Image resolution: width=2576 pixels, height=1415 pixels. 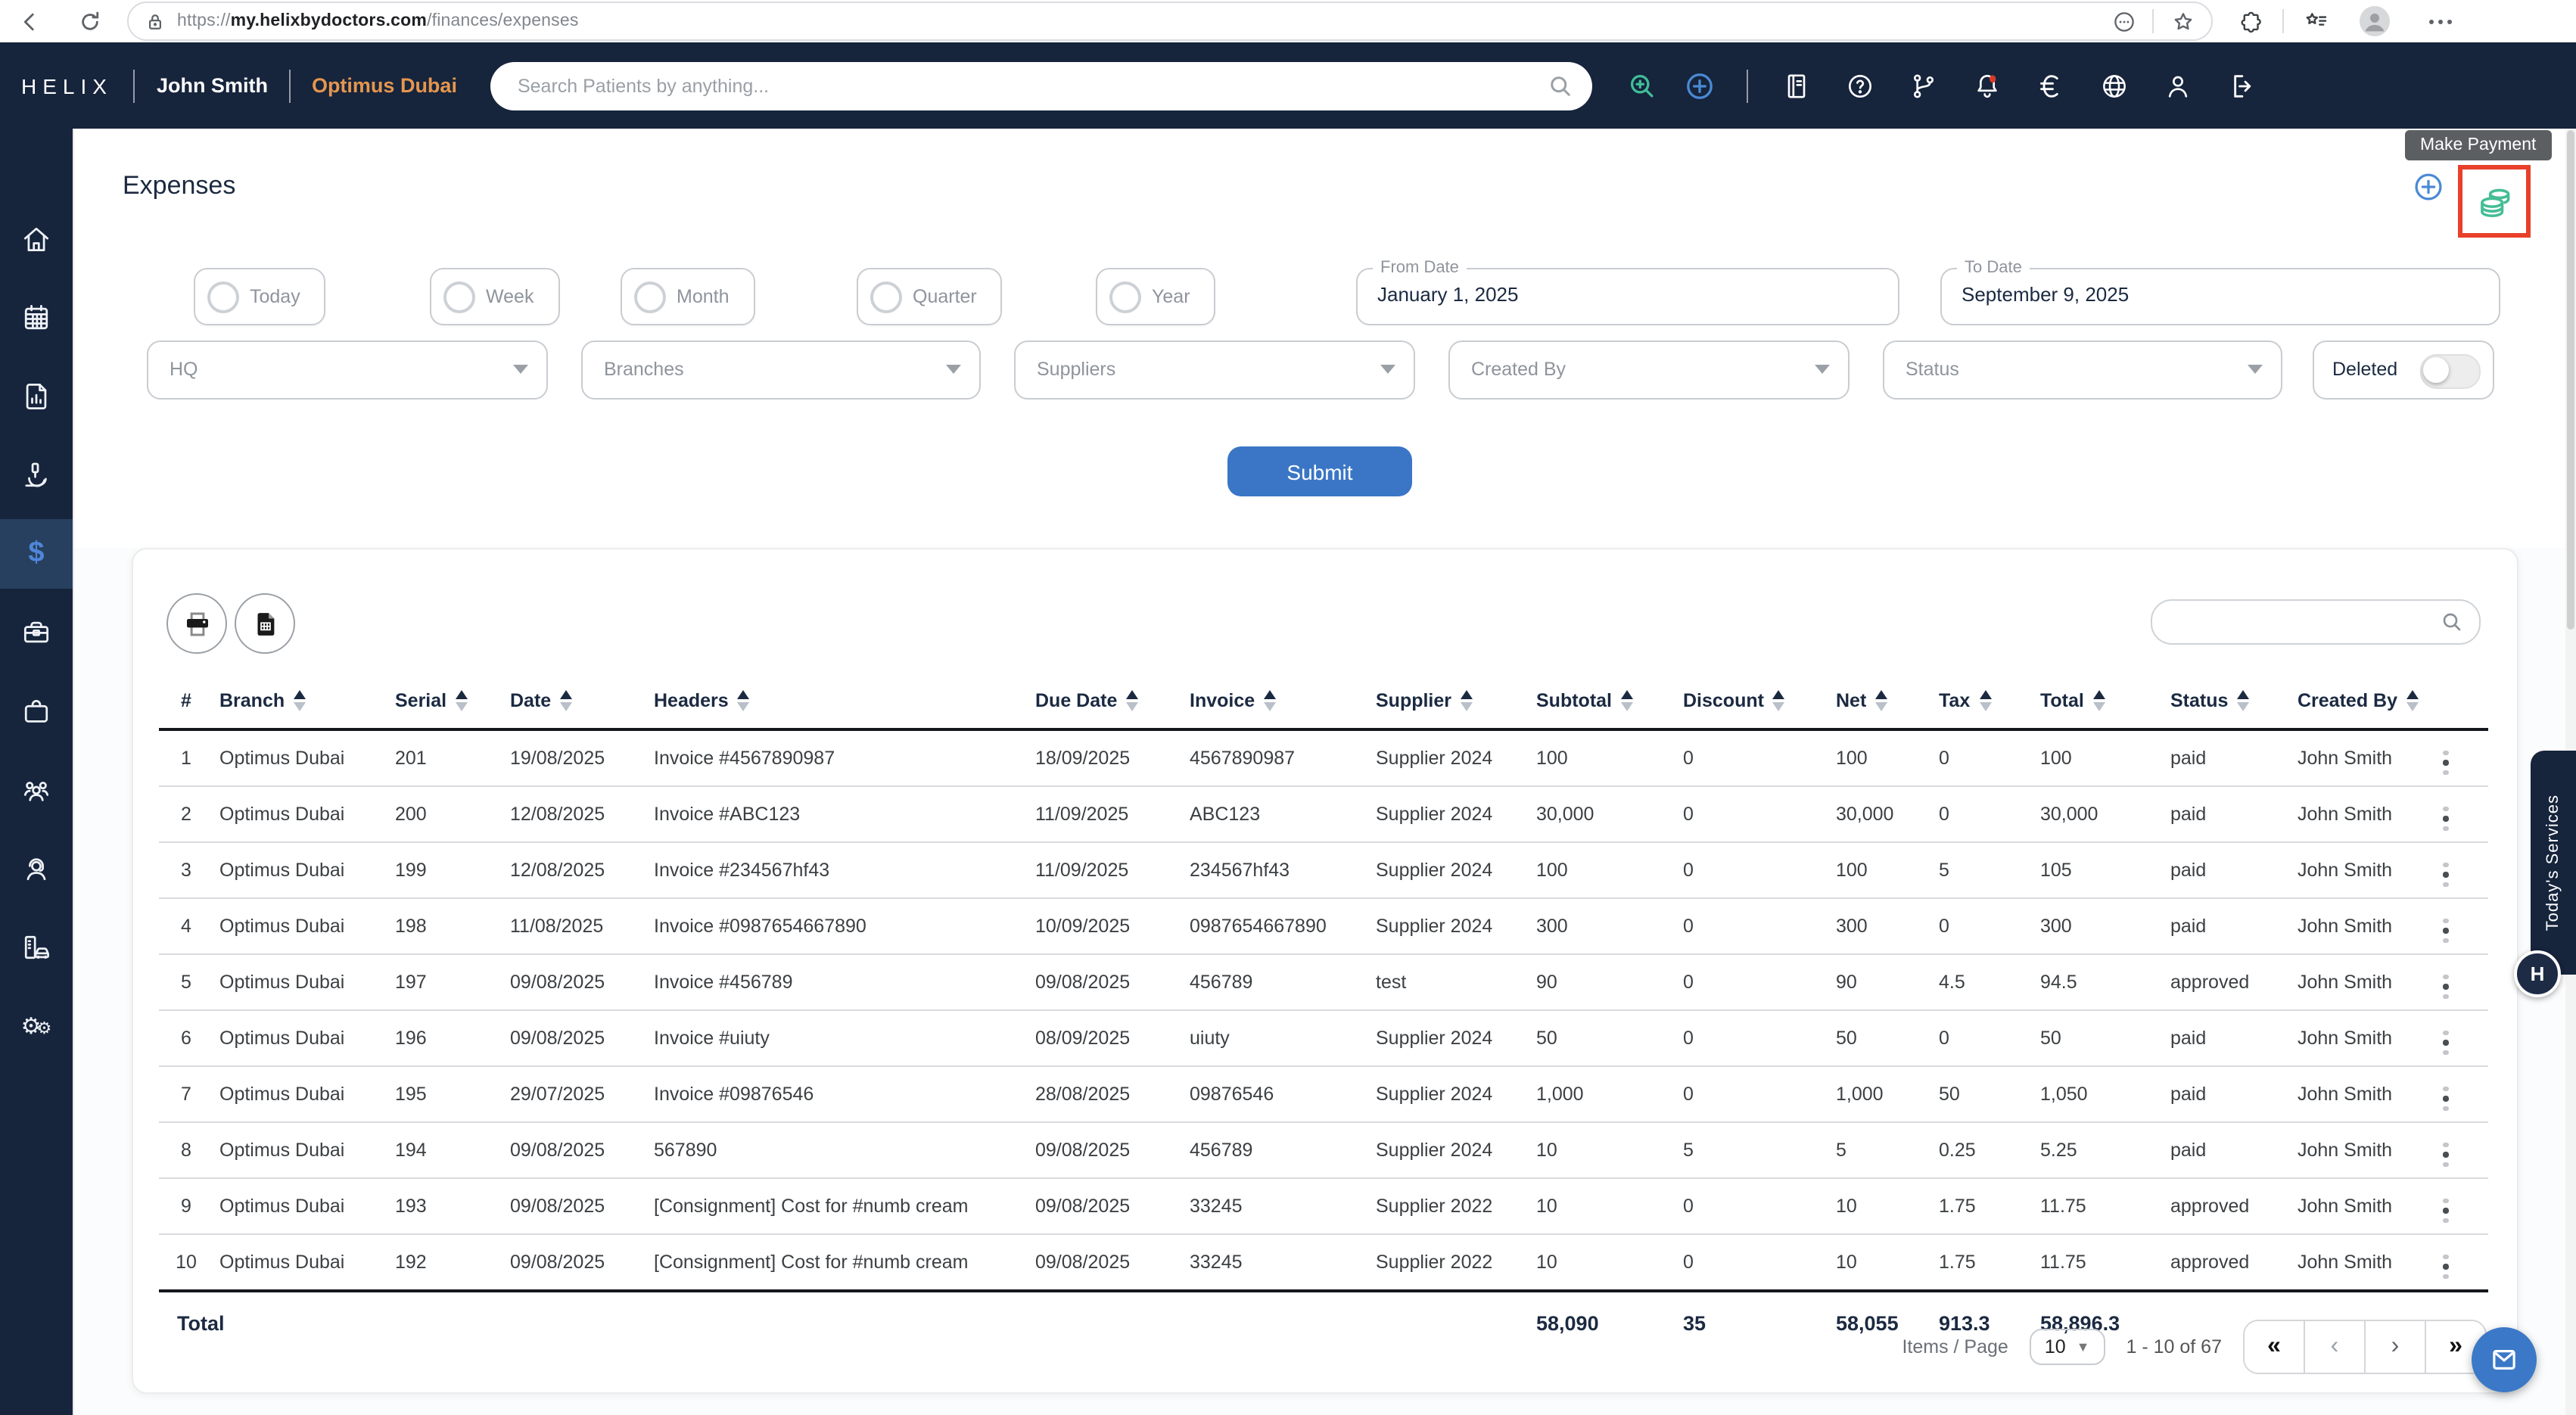 What do you see at coordinates (196, 624) in the screenshot?
I see `print-button` at bounding box center [196, 624].